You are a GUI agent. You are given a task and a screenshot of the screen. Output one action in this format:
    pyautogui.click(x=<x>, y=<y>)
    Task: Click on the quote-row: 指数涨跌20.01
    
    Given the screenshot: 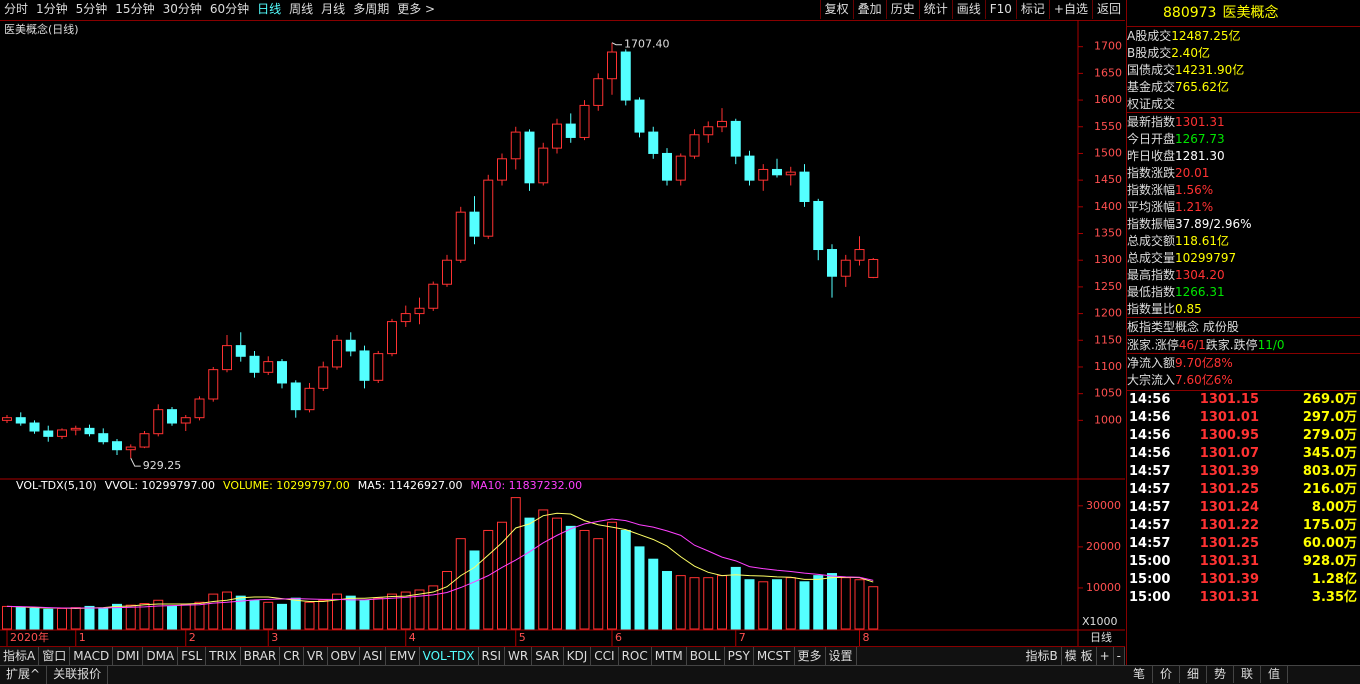 What is the action you would take?
    pyautogui.click(x=1243, y=172)
    